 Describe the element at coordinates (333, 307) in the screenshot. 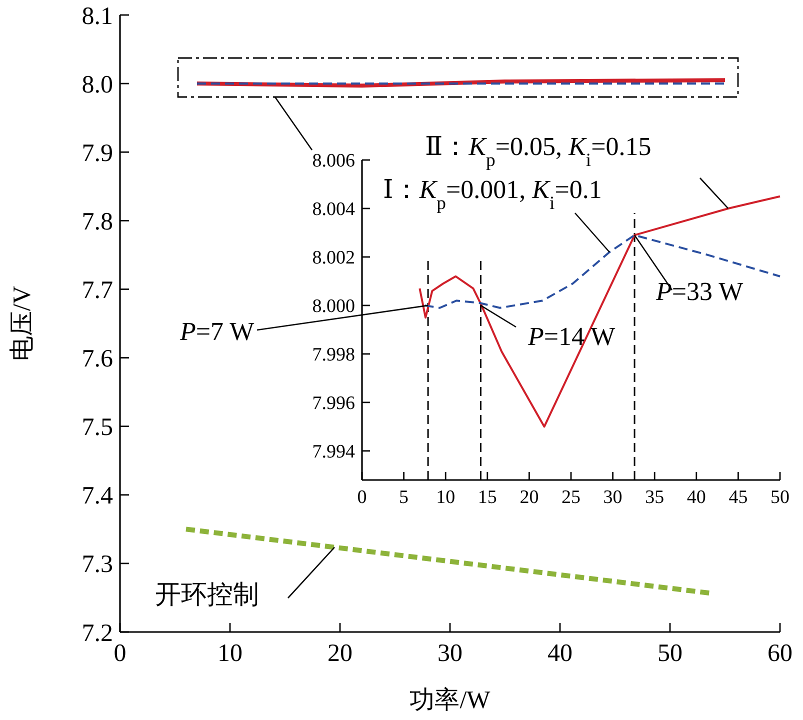

I see `y-tick-label: 8.000` at that location.